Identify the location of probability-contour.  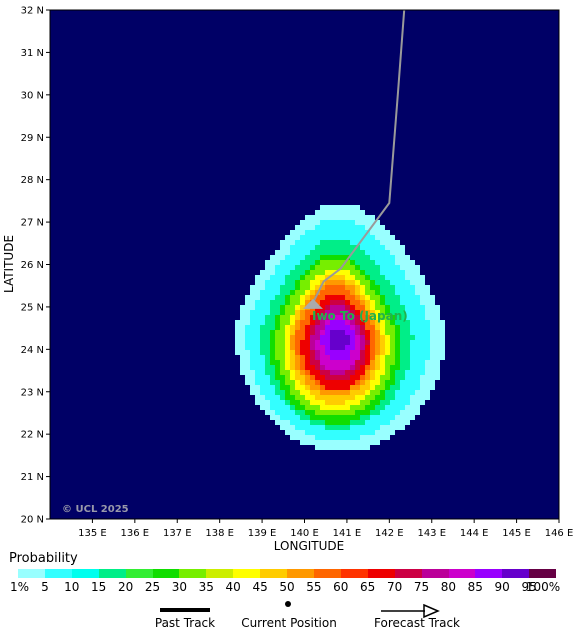
(340, 340).